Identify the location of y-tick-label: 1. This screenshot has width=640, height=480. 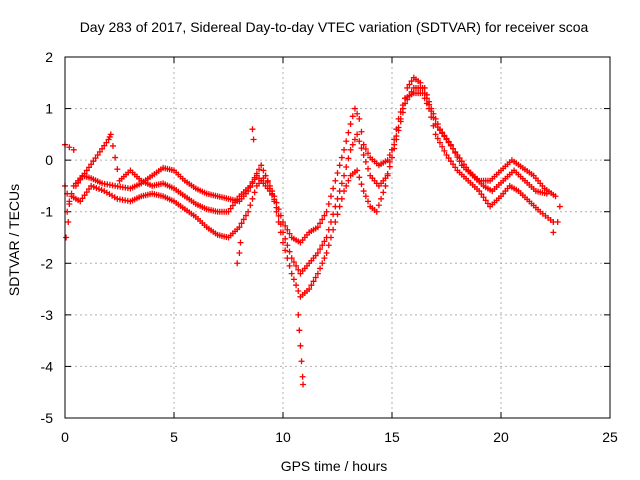
(49, 109).